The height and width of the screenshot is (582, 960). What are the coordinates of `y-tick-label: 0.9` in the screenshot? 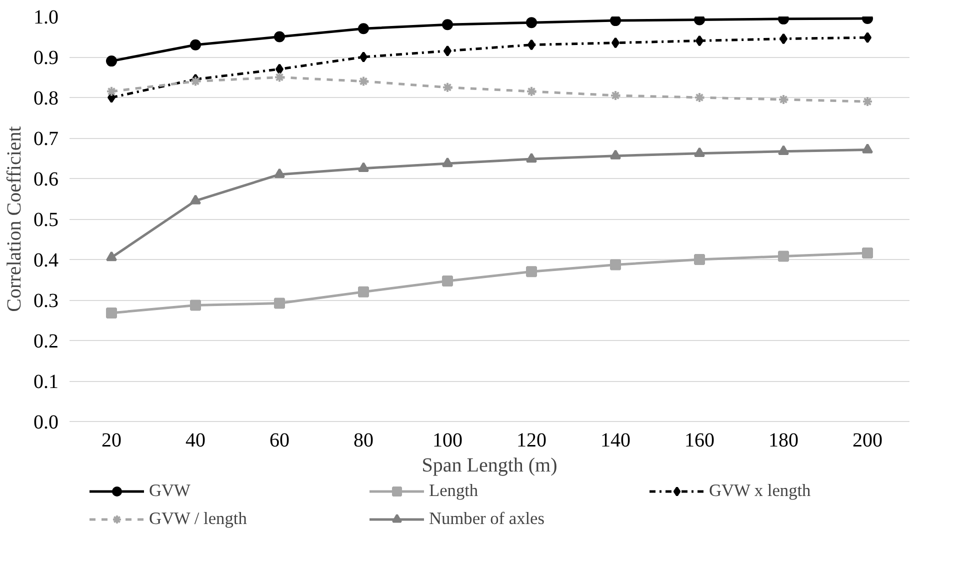 It's located at (46, 58).